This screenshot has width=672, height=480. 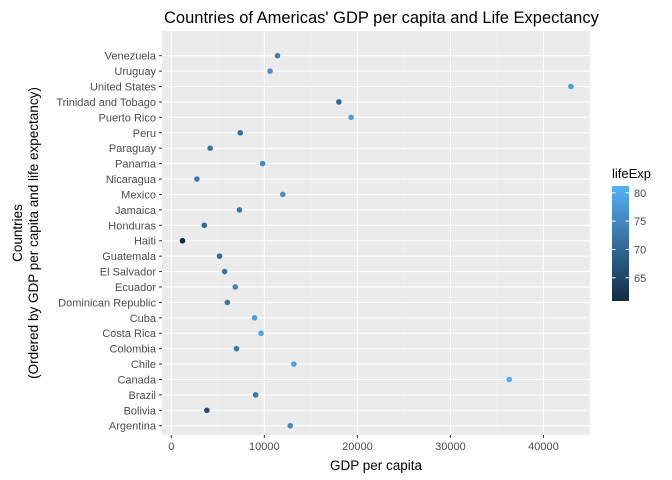 I want to click on y-tick-label: Colombia, so click(x=133, y=350).